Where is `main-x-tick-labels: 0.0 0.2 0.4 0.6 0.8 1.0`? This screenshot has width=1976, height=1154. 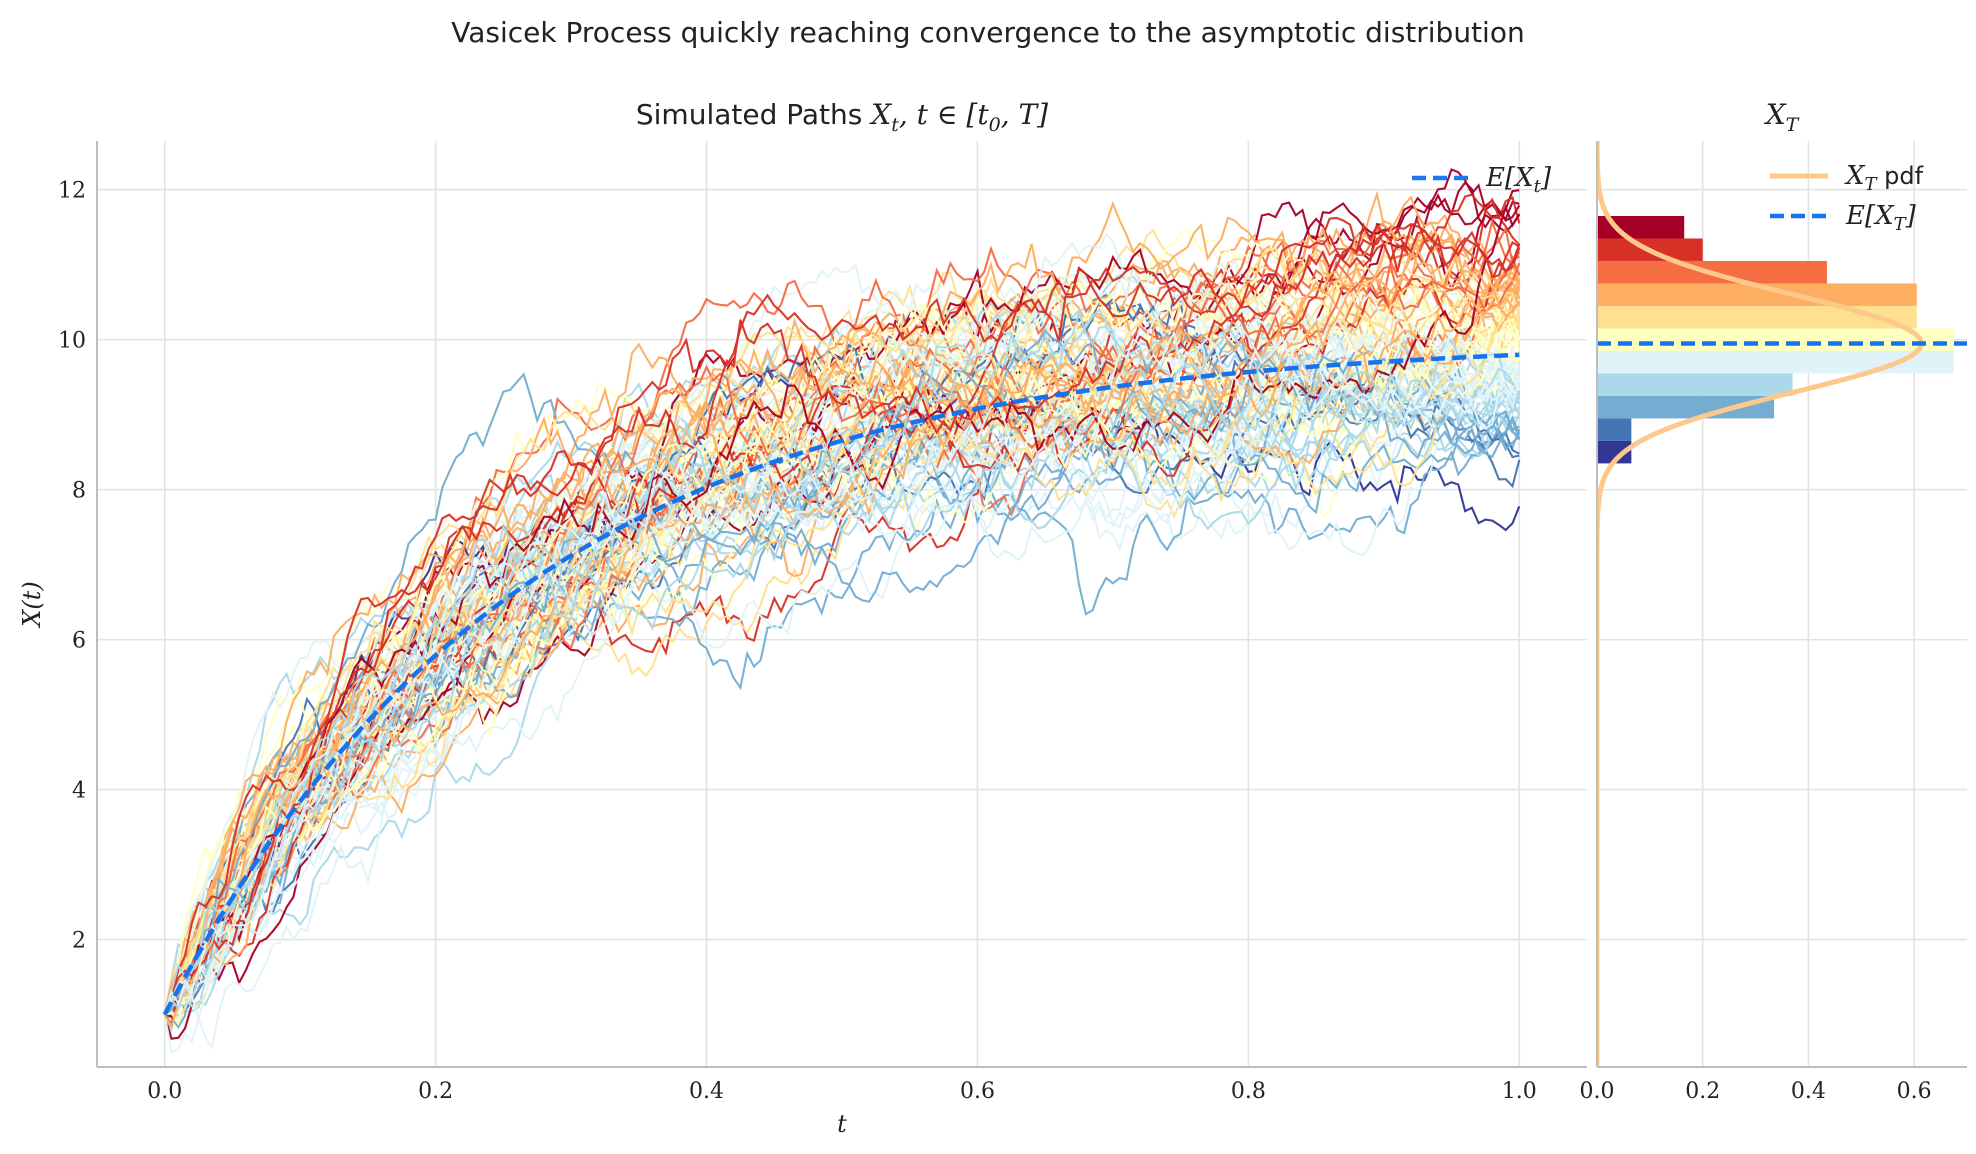 main-x-tick-labels: 0.0 0.2 0.4 0.6 0.8 1.0 is located at coordinates (842, 1091).